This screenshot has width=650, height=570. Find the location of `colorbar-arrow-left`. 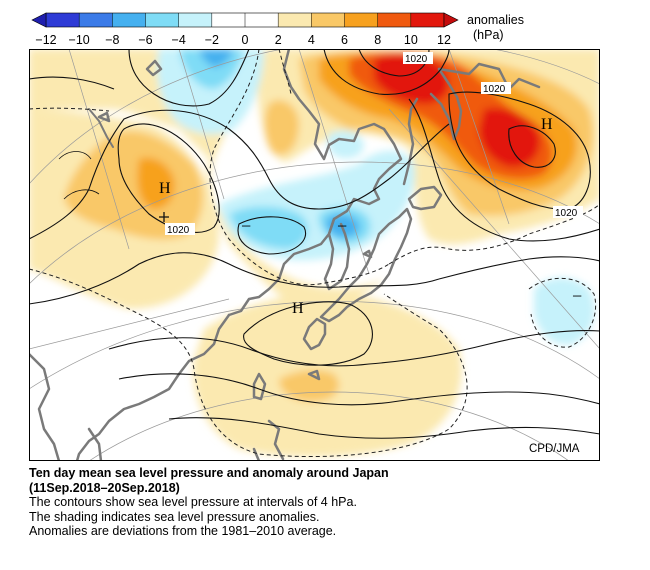

colorbar-arrow-left is located at coordinates (39, 20).